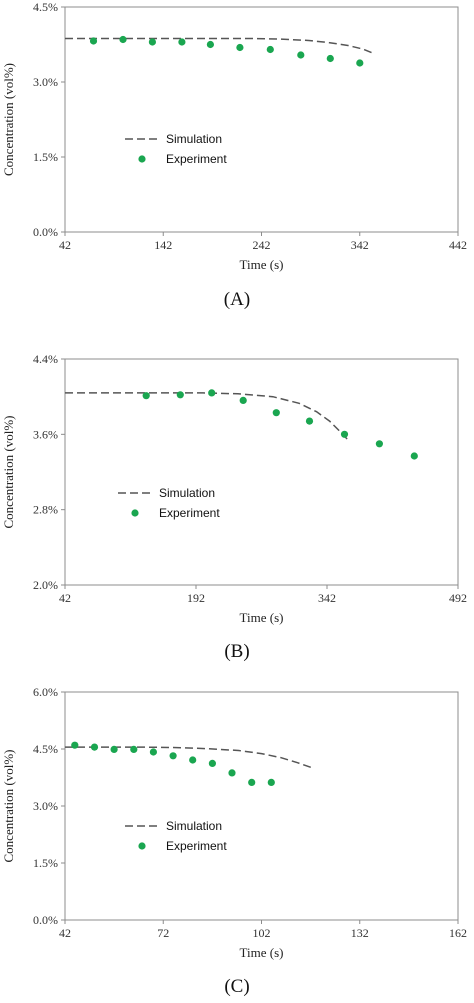  I want to click on x-tick-label: 162, so click(458, 933).